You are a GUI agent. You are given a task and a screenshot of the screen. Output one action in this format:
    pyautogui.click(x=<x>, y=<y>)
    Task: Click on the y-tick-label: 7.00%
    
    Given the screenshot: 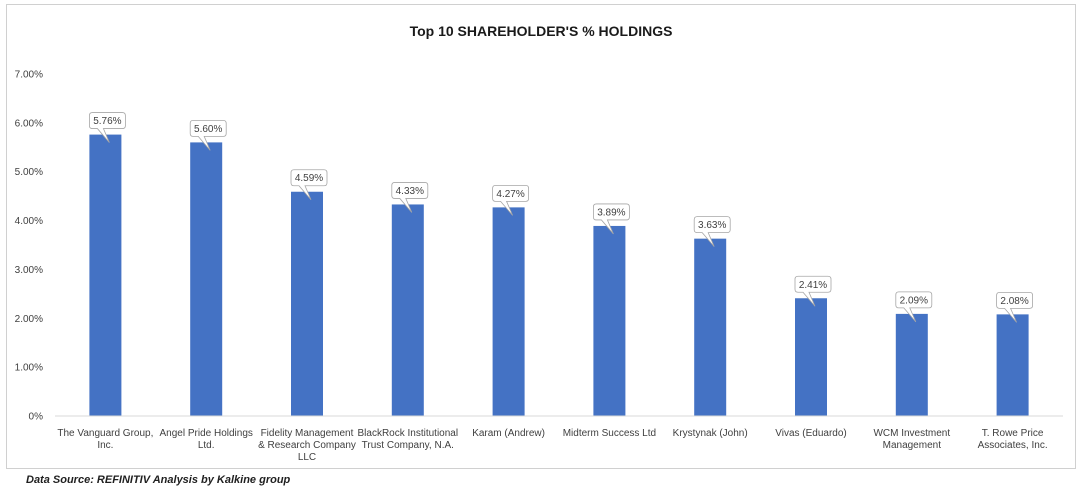 What is the action you would take?
    pyautogui.click(x=29, y=75)
    